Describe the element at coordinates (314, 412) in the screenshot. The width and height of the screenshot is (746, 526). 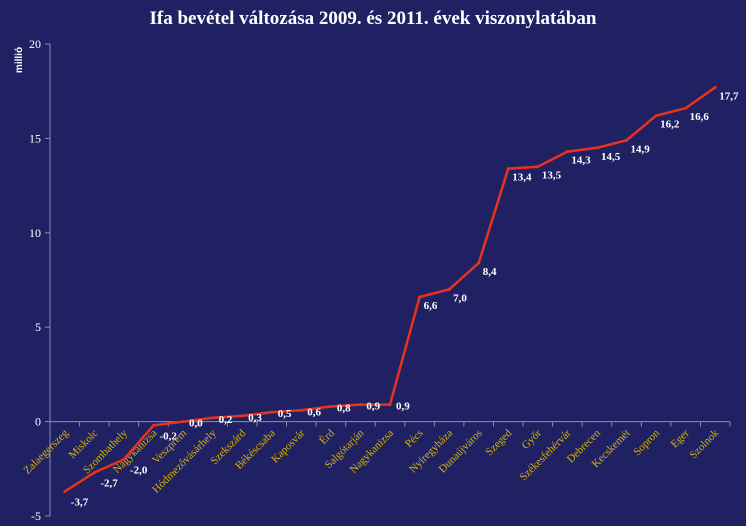
I see `data-label: 0,6` at that location.